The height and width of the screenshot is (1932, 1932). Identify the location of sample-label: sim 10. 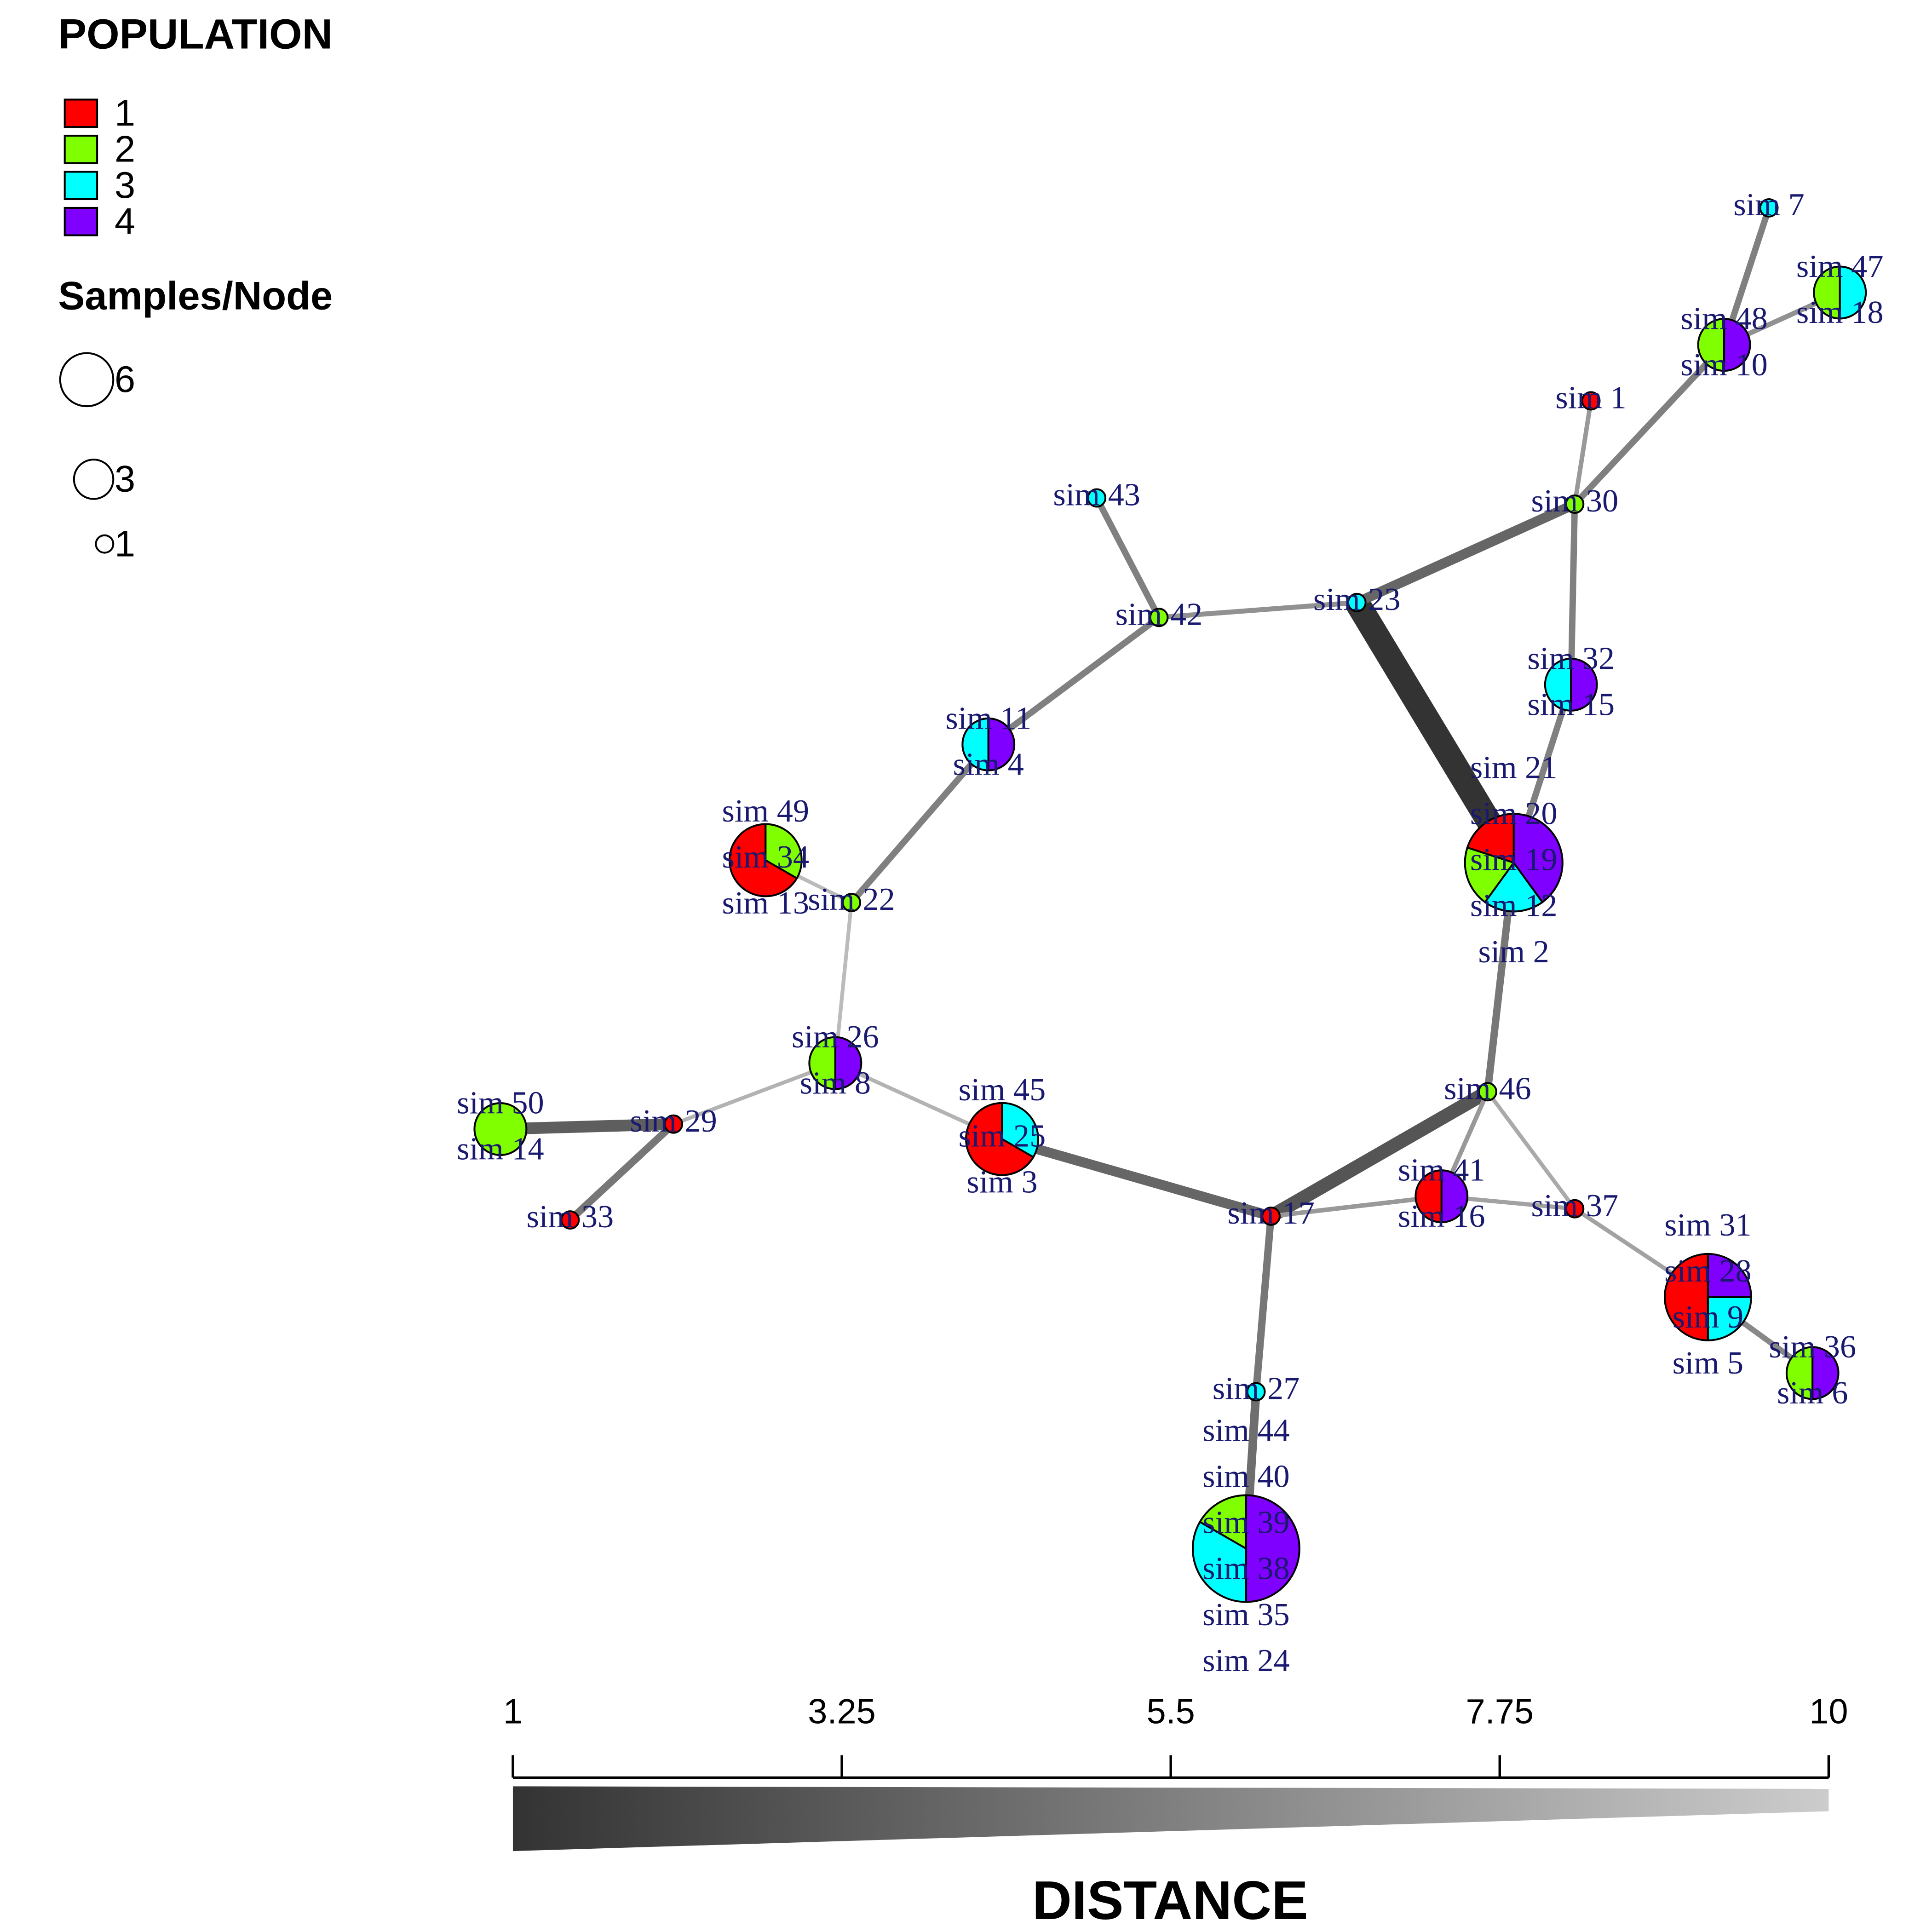
(1724, 365).